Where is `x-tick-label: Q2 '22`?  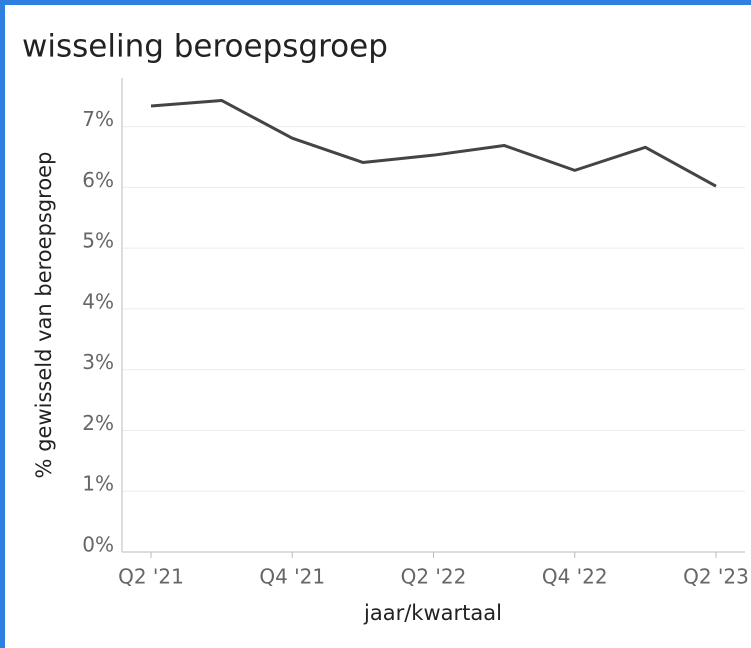
x-tick-label: Q2 '22 is located at coordinates (434, 577).